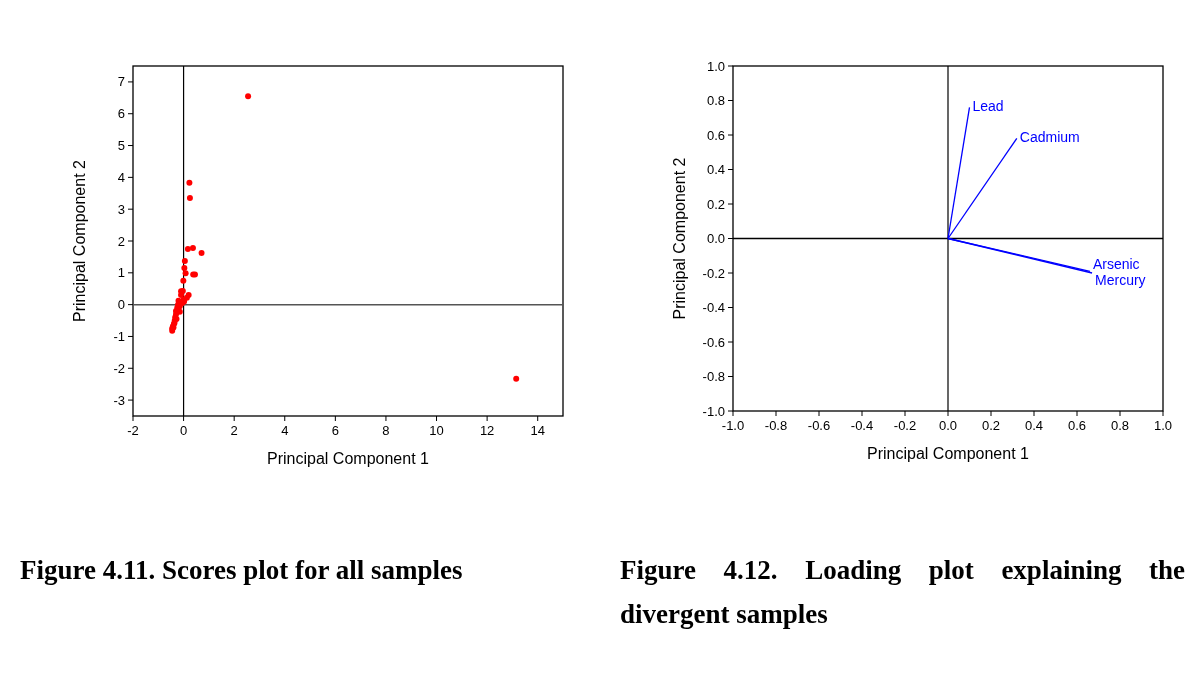 The width and height of the screenshot is (1203, 677). Describe the element at coordinates (121, 273) in the screenshot. I see `y-tick-label: 1` at that location.